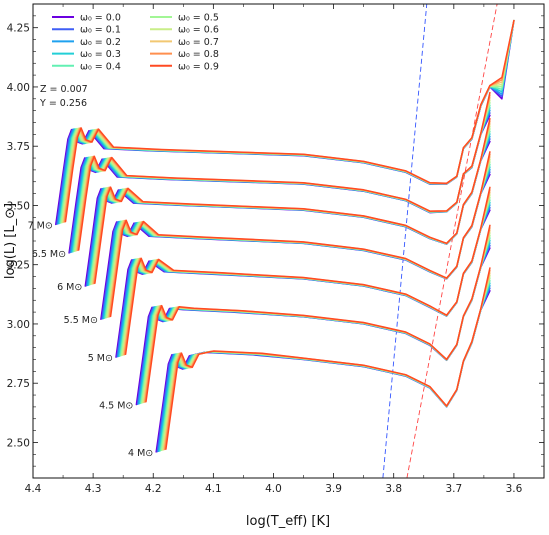 The height and width of the screenshot is (535, 549). What do you see at coordinates (63, 103) in the screenshot?
I see `annotation-y: Y = 0.256` at bounding box center [63, 103].